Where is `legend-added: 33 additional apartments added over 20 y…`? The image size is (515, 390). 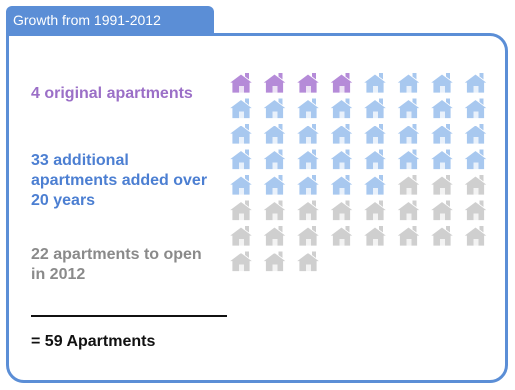
legend-added: 33 additional apartments added over 20 y… is located at coordinates (123, 181).